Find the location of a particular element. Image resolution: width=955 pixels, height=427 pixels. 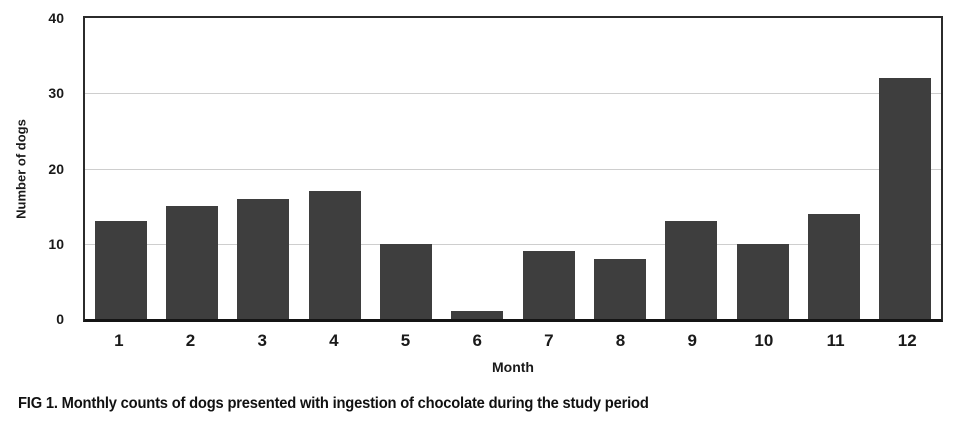

x-axis-tick-labels: 1 2 3 4 5 6 7 8 9 10 11 12 is located at coordinates (513, 341).